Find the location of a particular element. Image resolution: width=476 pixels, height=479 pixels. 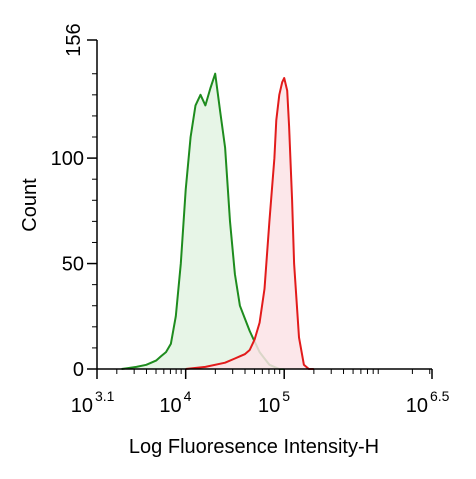

y-tick-label: 100 is located at coordinates (67, 159).